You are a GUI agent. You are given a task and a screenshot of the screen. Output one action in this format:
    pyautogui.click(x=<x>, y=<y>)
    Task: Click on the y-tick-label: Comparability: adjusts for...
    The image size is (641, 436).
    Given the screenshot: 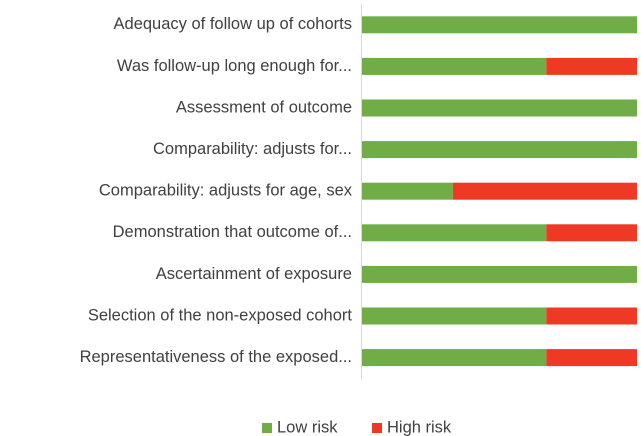 What is the action you would take?
    pyautogui.click(x=252, y=149)
    